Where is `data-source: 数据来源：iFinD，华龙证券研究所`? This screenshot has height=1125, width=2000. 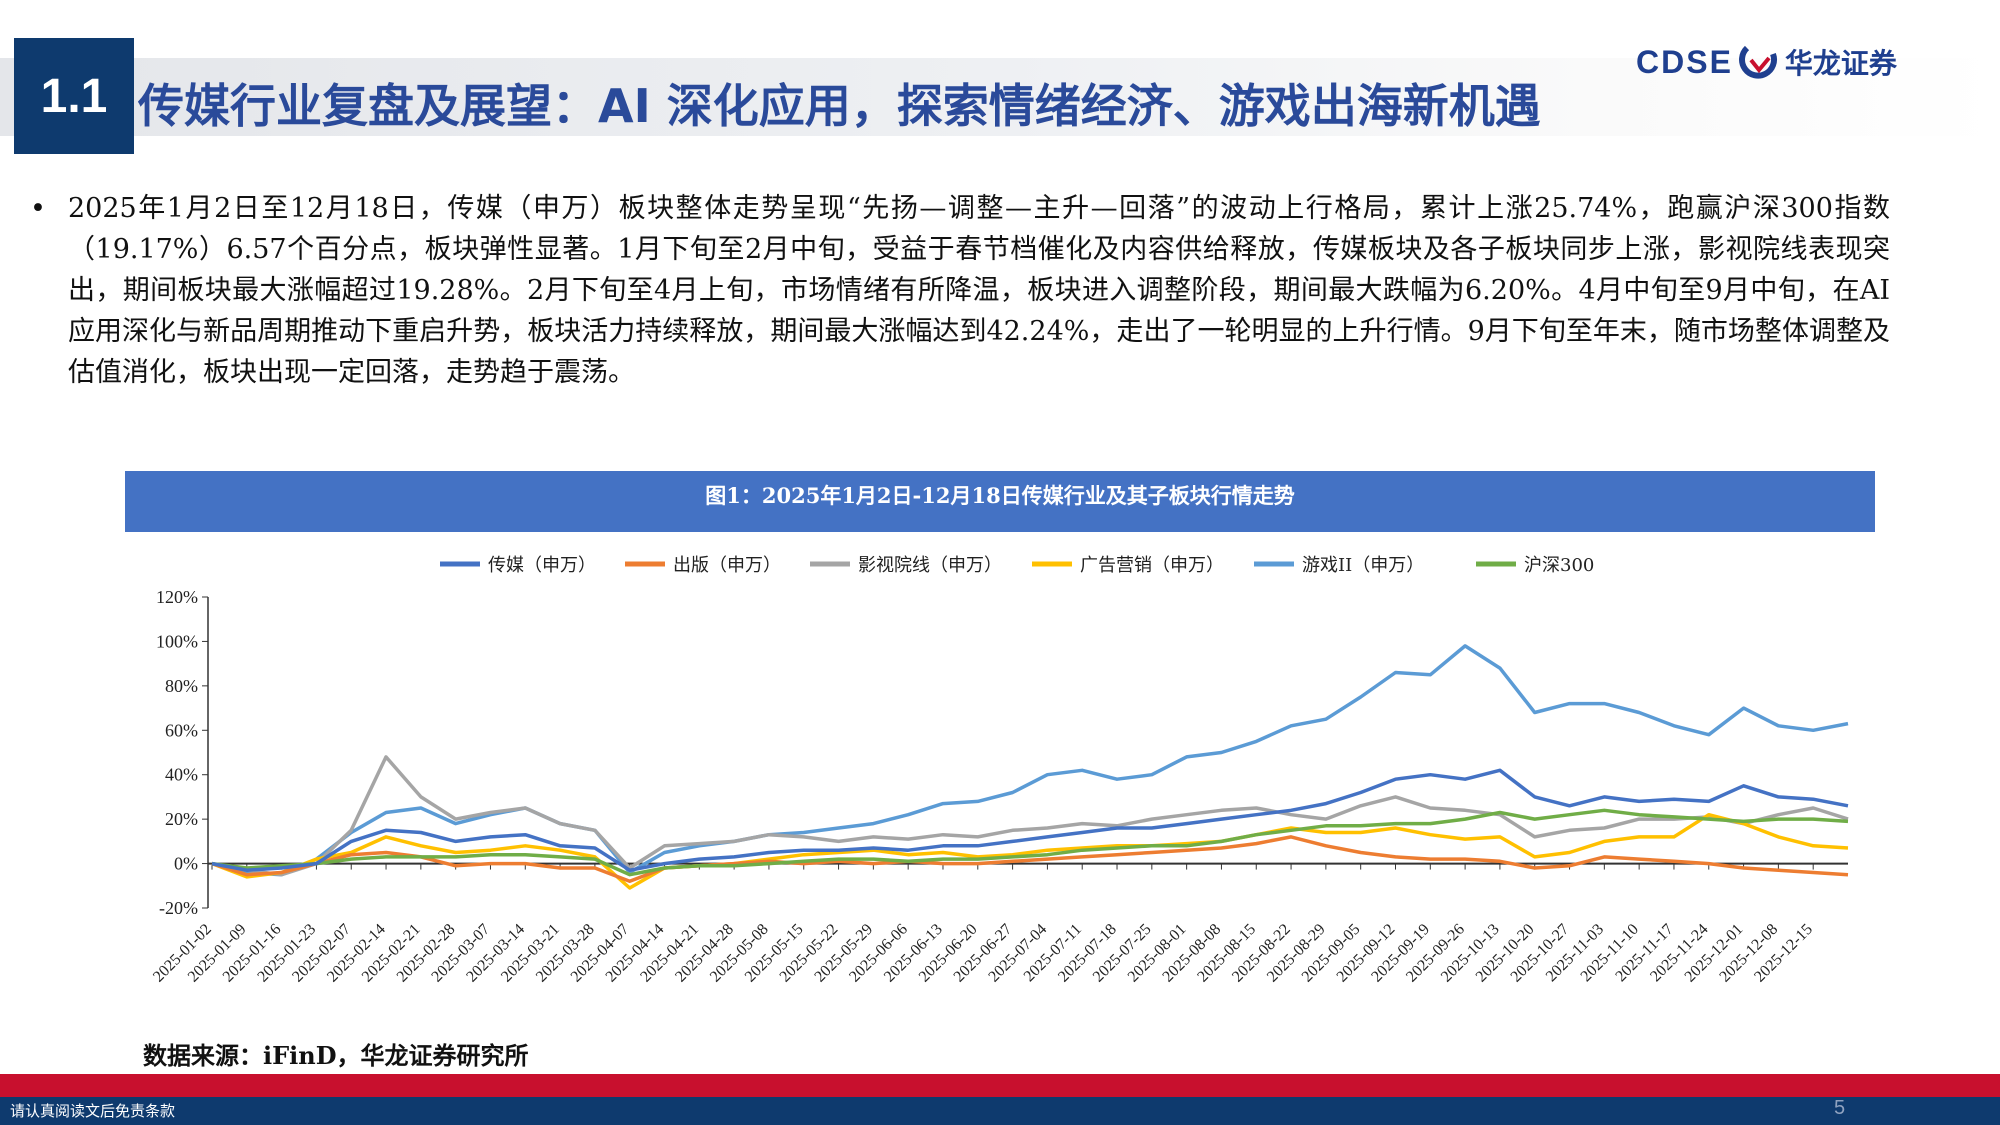
data-source: 数据来源：iFinD，华龙证券研究所 is located at coordinates (336, 1055).